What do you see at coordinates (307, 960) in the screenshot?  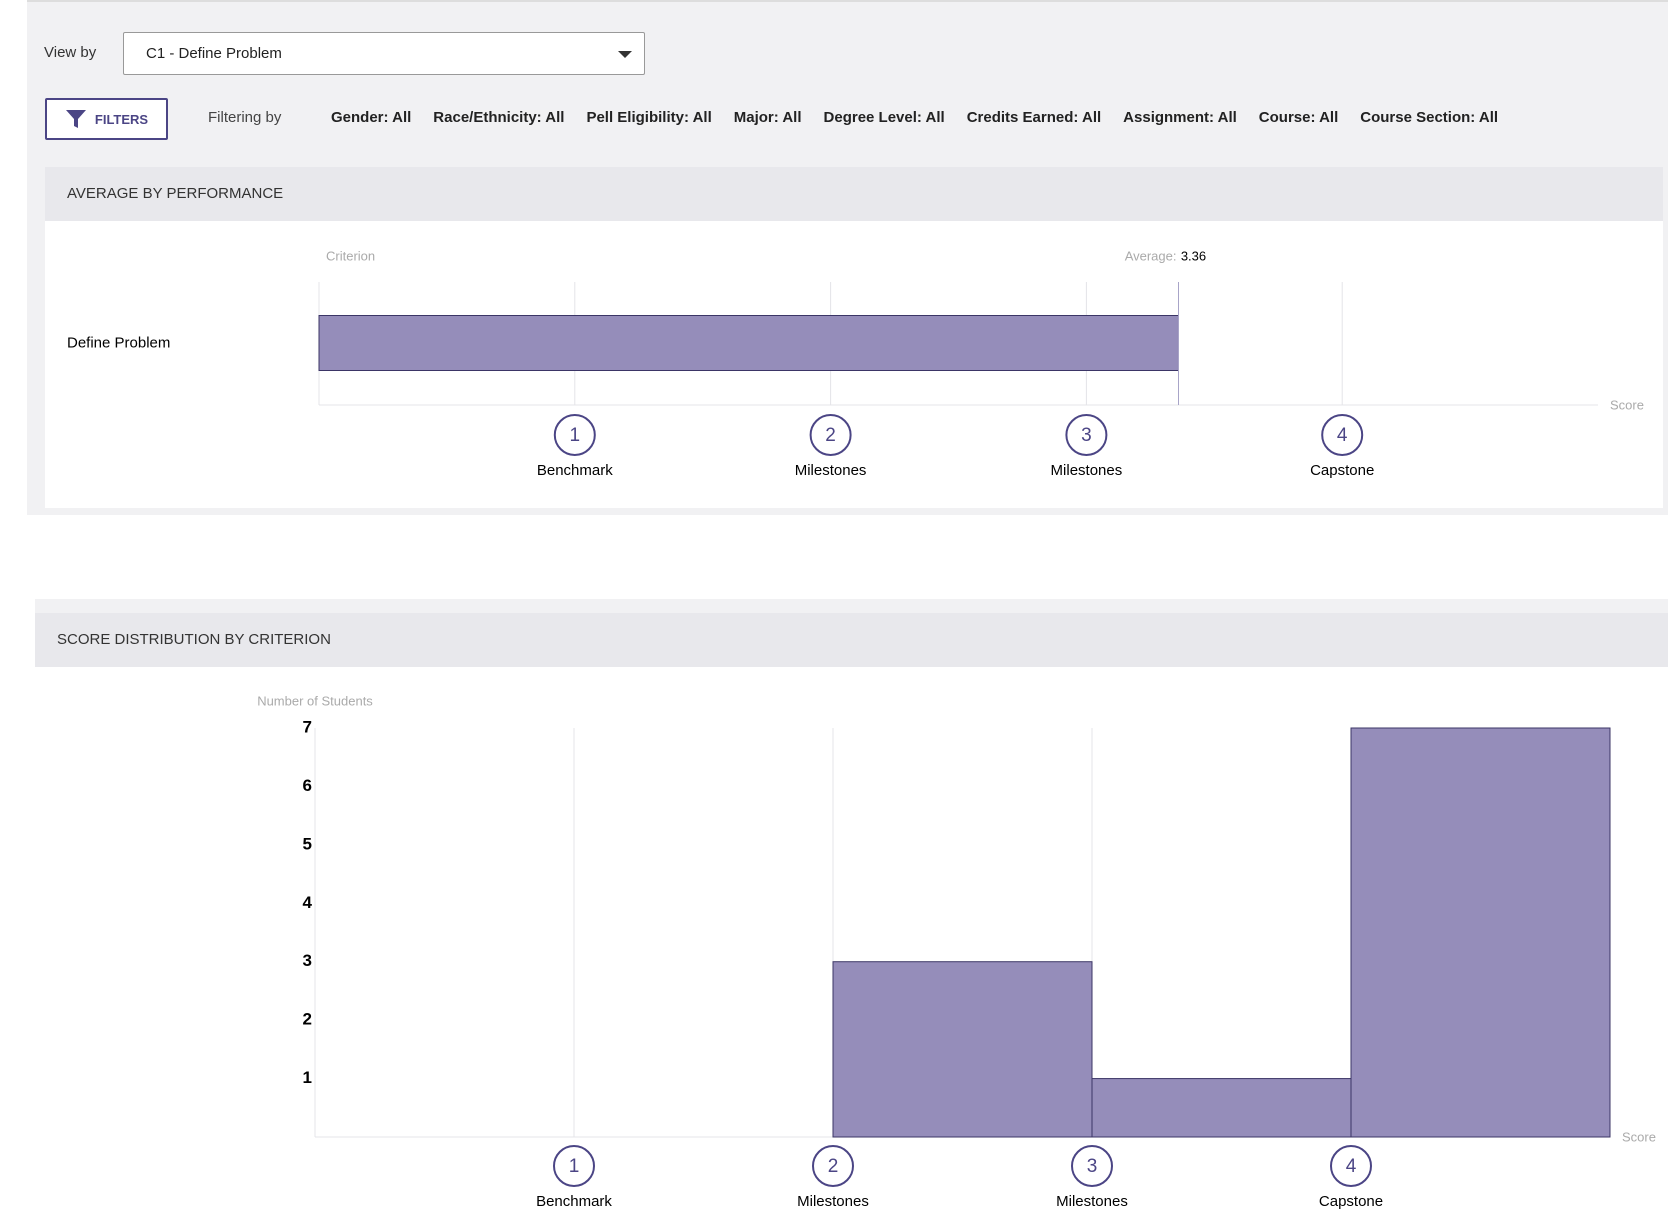 I see `y-tick-label: 3` at bounding box center [307, 960].